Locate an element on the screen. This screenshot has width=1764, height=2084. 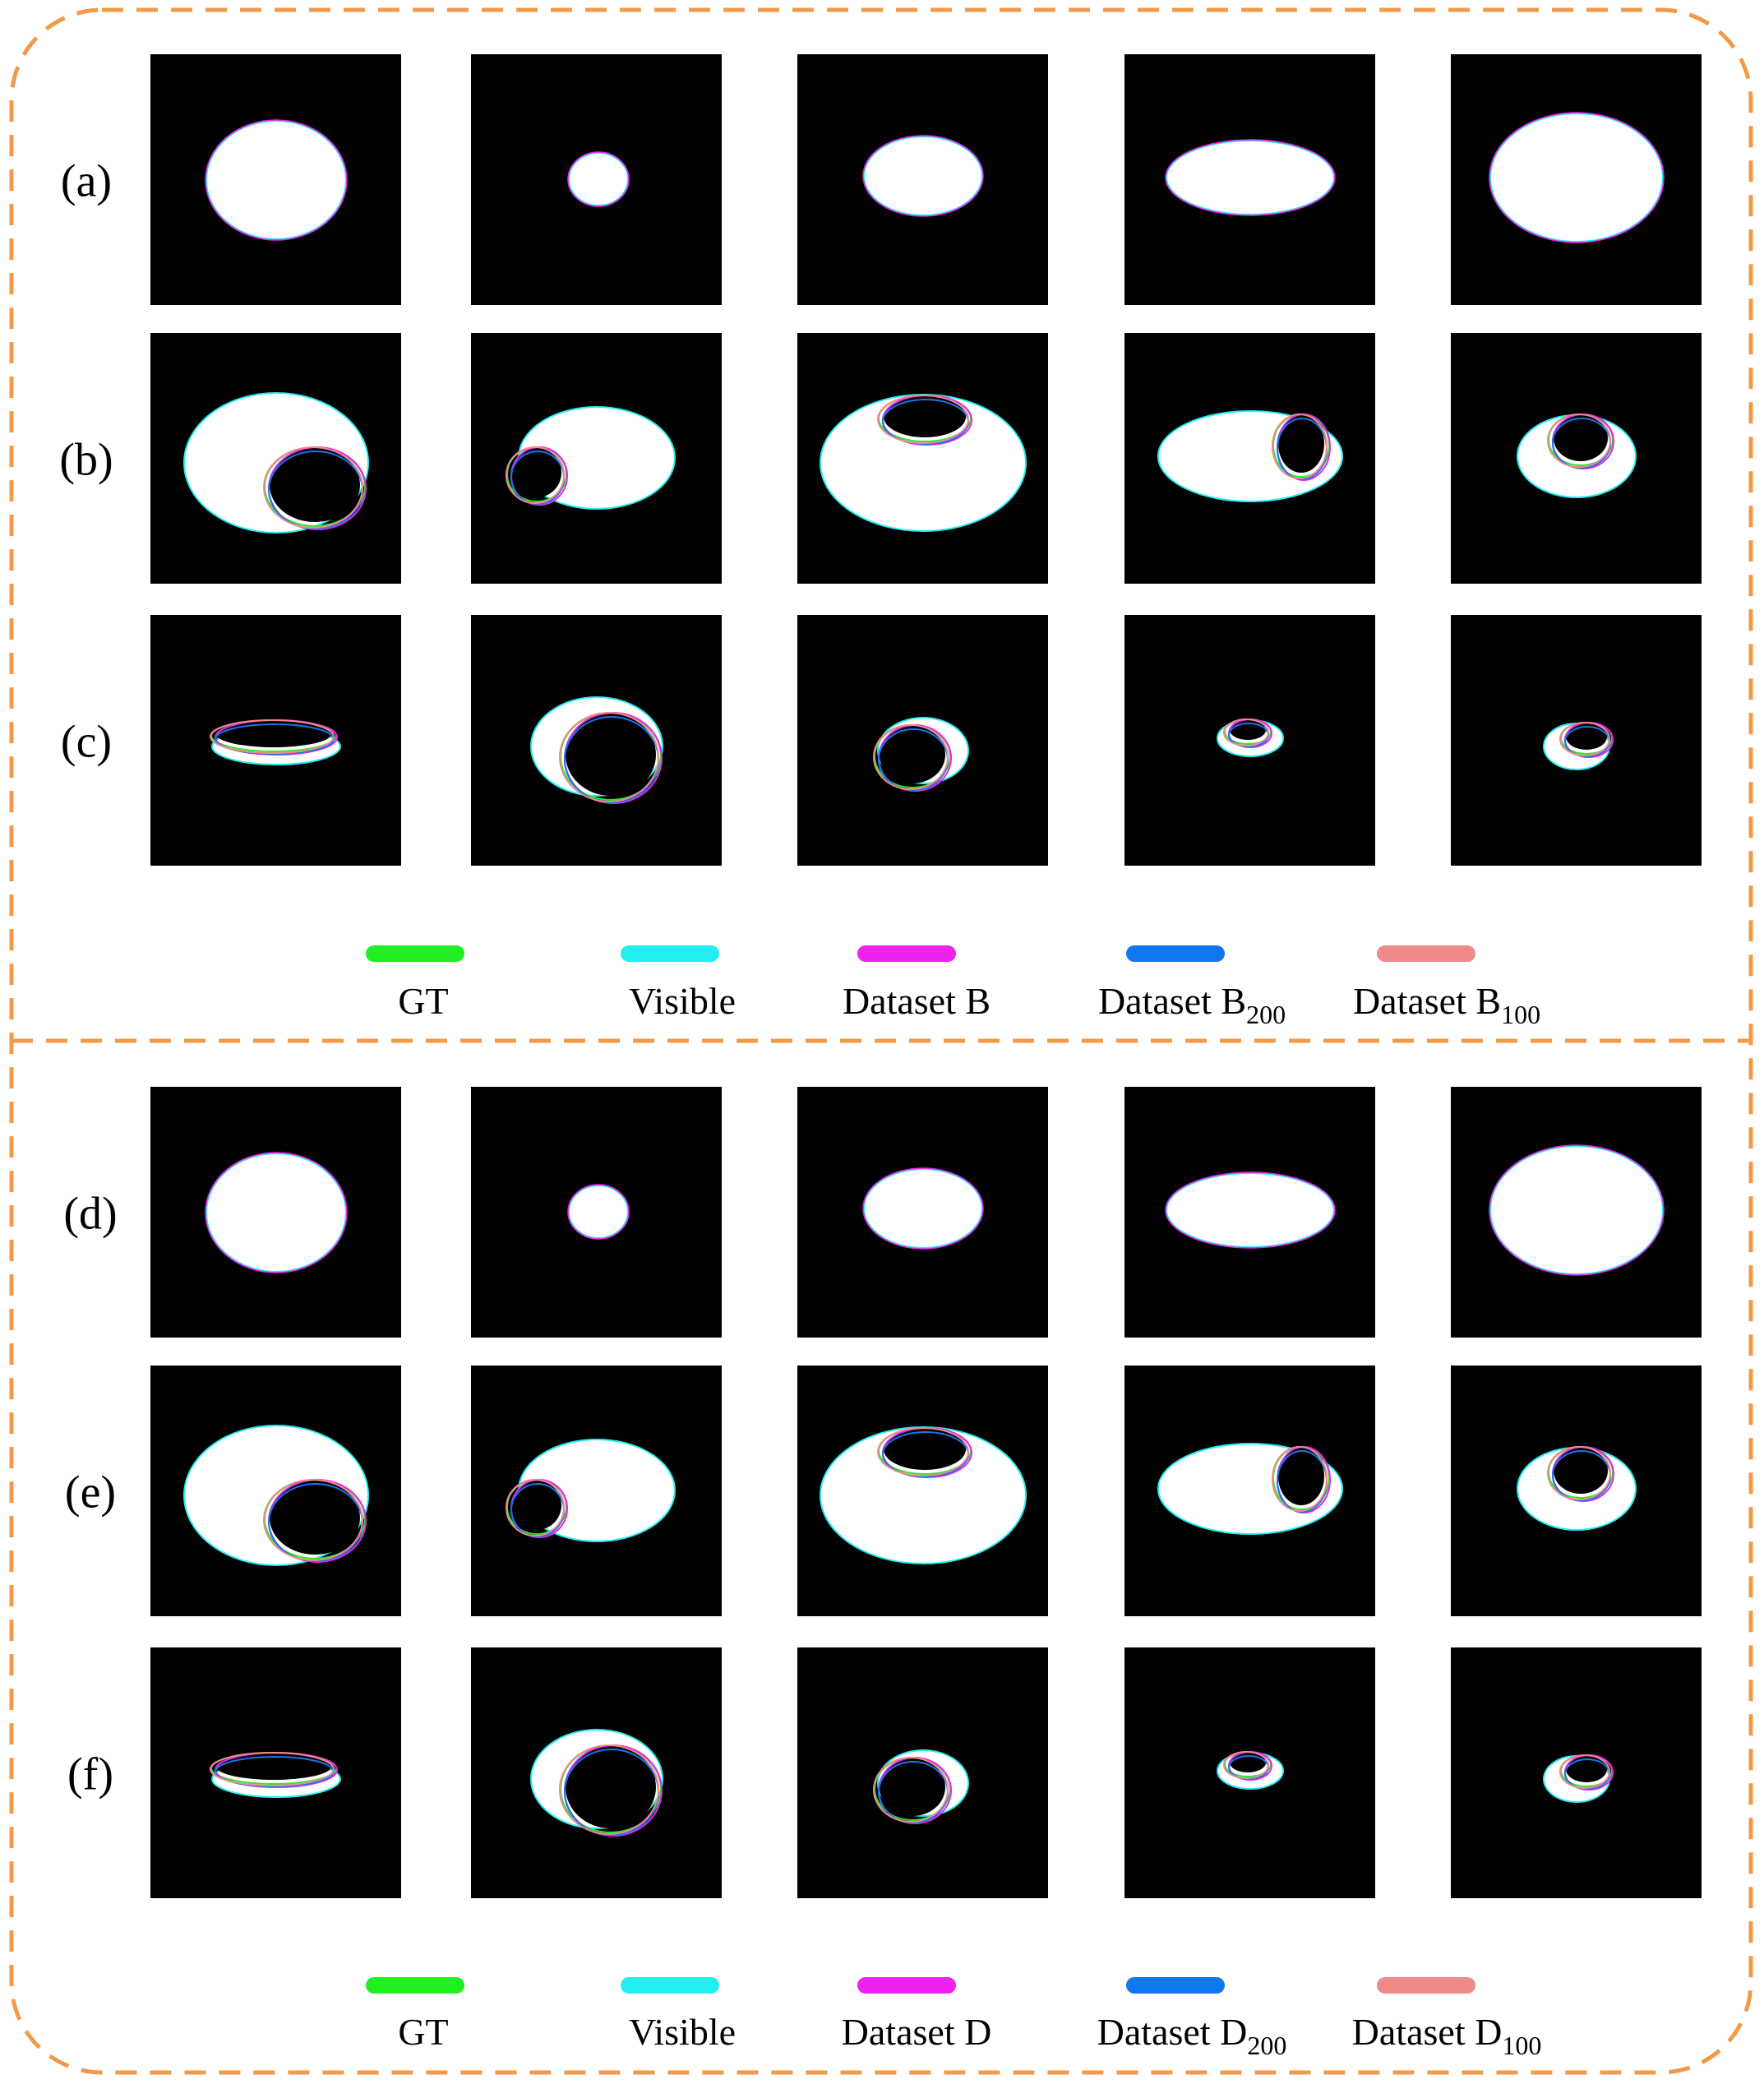
row-label: (d) is located at coordinates (90, 1214).